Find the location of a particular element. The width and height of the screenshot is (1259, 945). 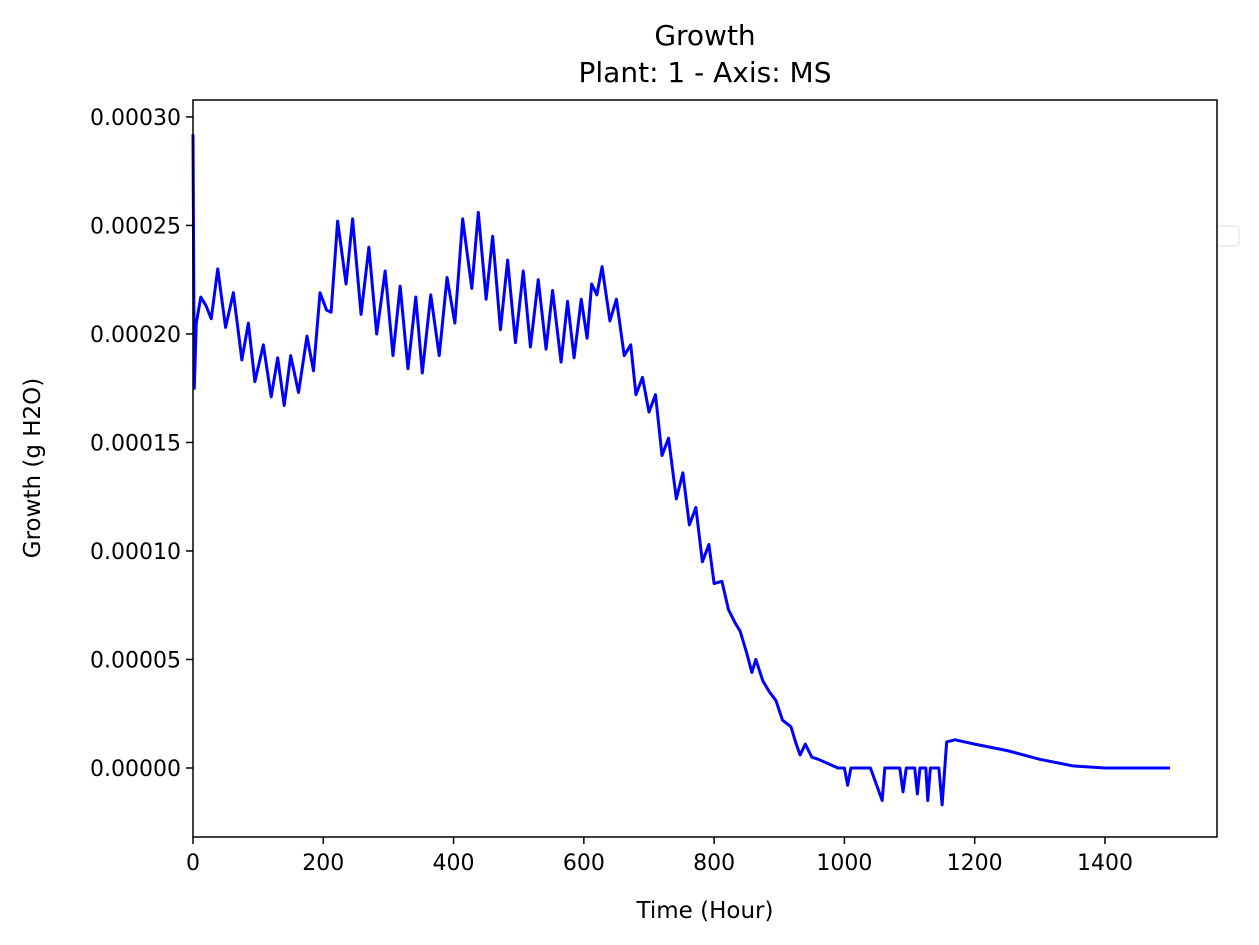

y-tick-label: 0.00020 is located at coordinates (135, 335).